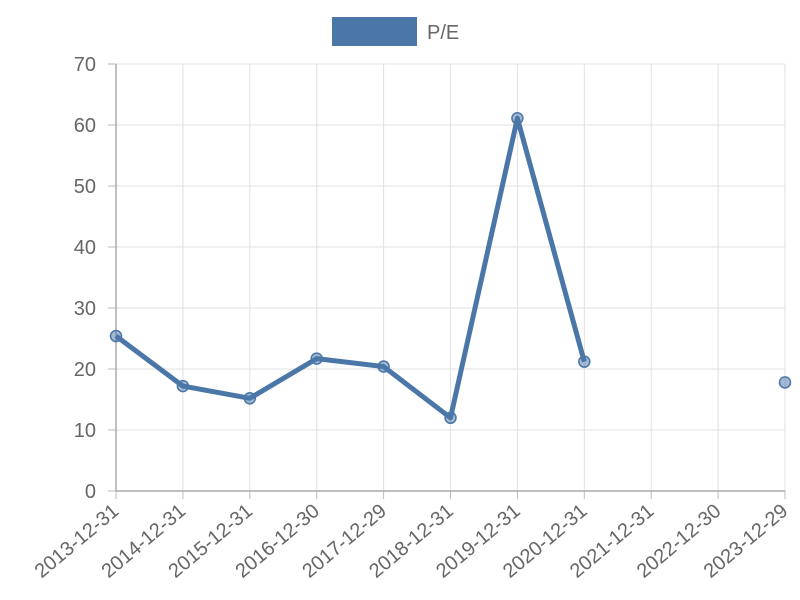 This screenshot has height=600, width=800. Describe the element at coordinates (85, 65) in the screenshot. I see `y-tick-label: 70` at that location.